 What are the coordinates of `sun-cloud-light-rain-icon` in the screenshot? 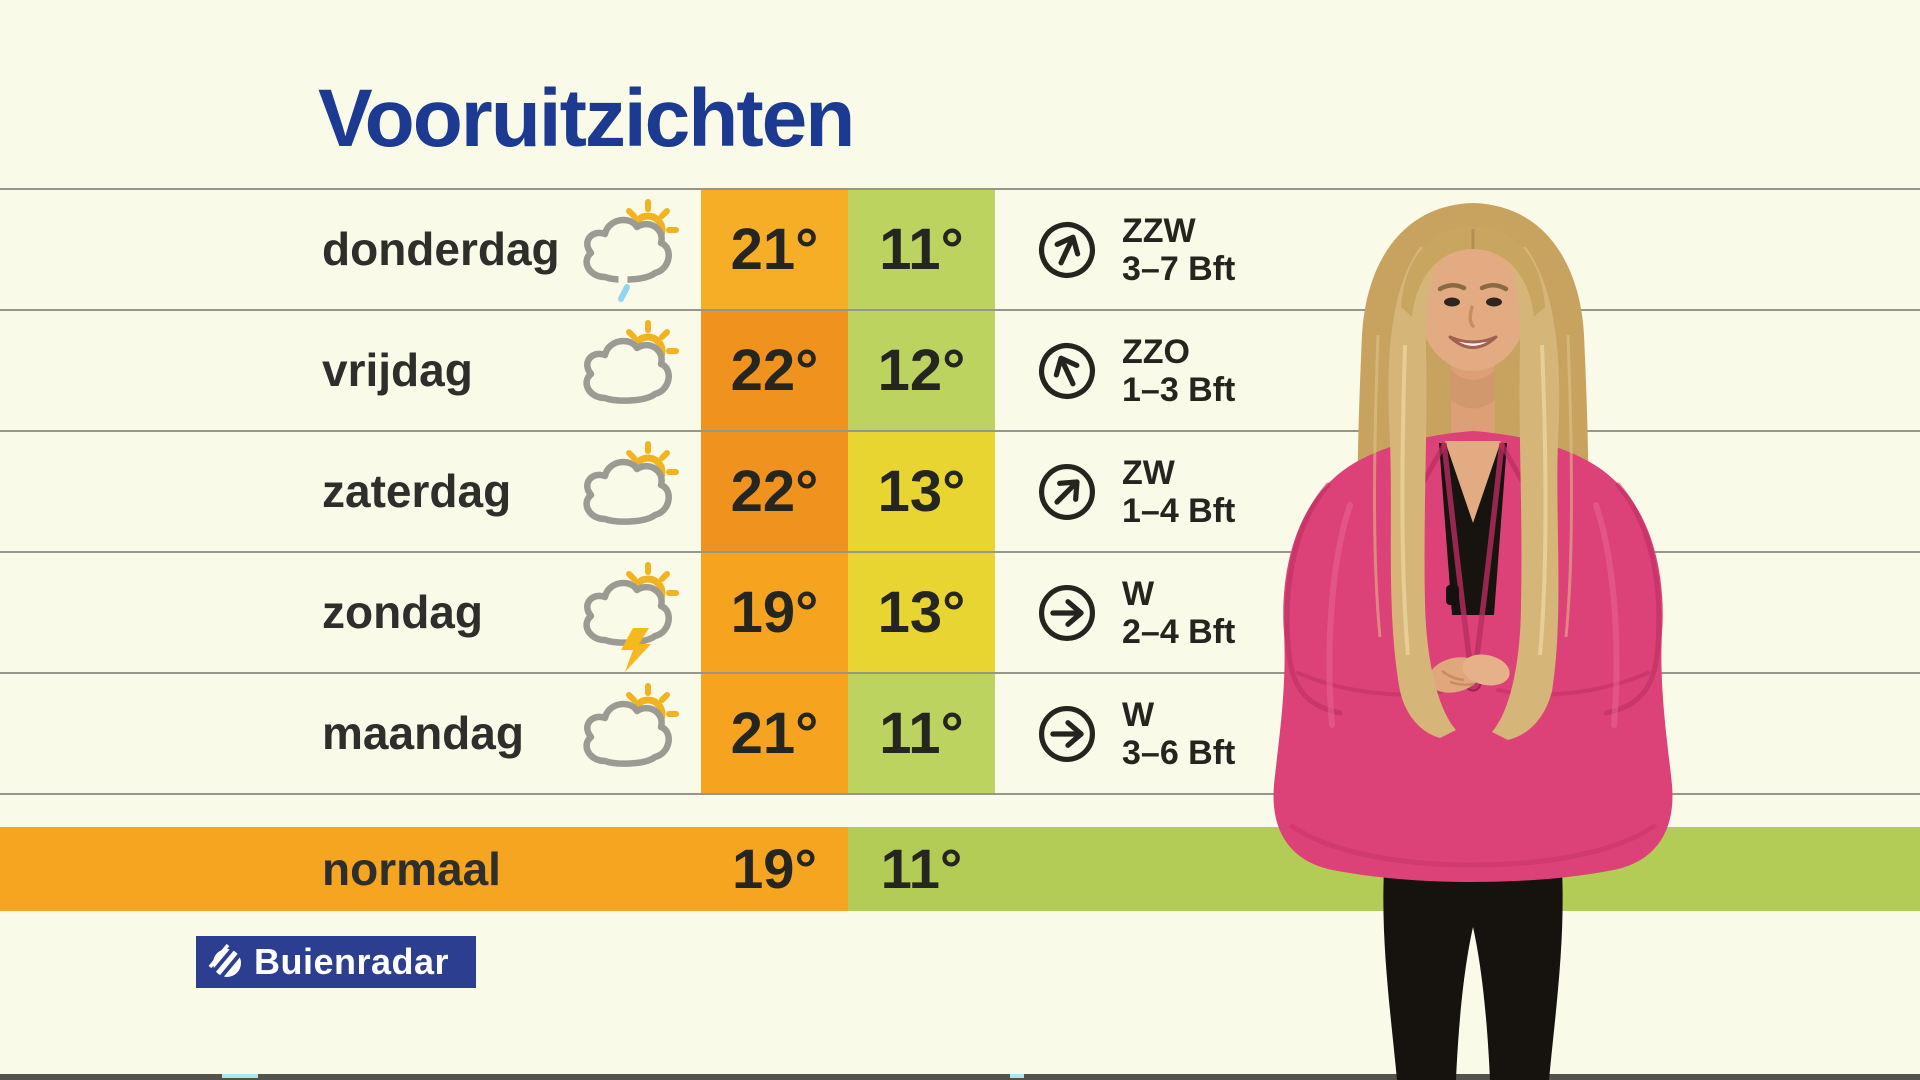 It's located at (631, 251).